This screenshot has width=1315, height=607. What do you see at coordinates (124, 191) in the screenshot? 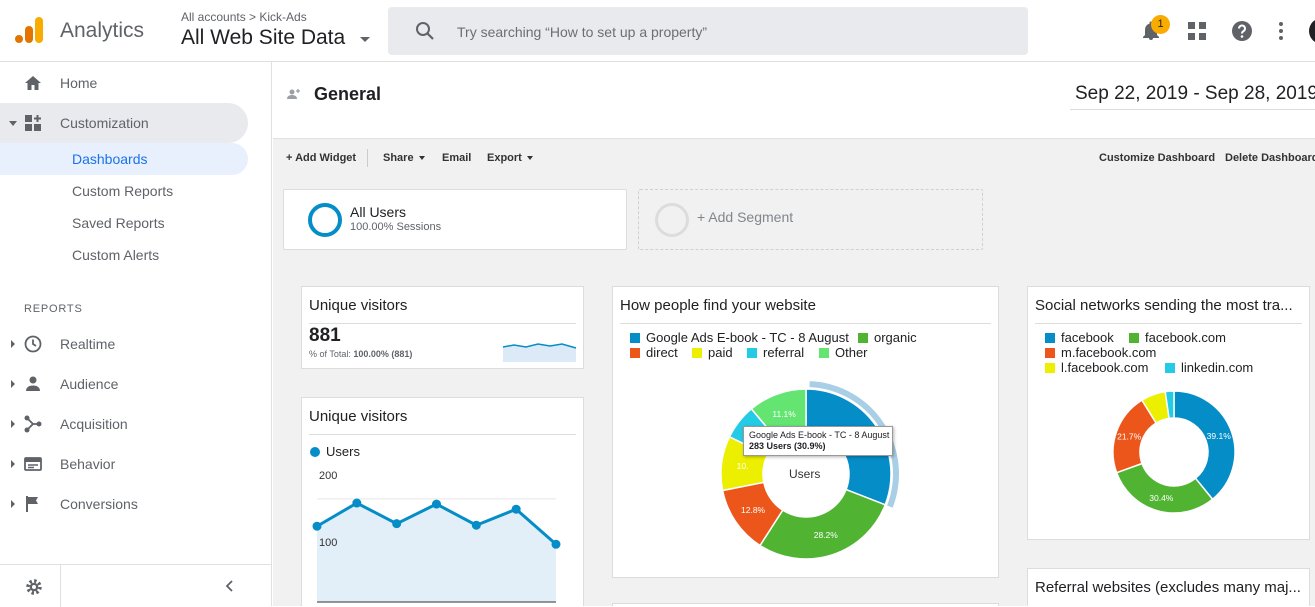
I see `sidebar-item-custom-reports: Custom Reports` at bounding box center [124, 191].